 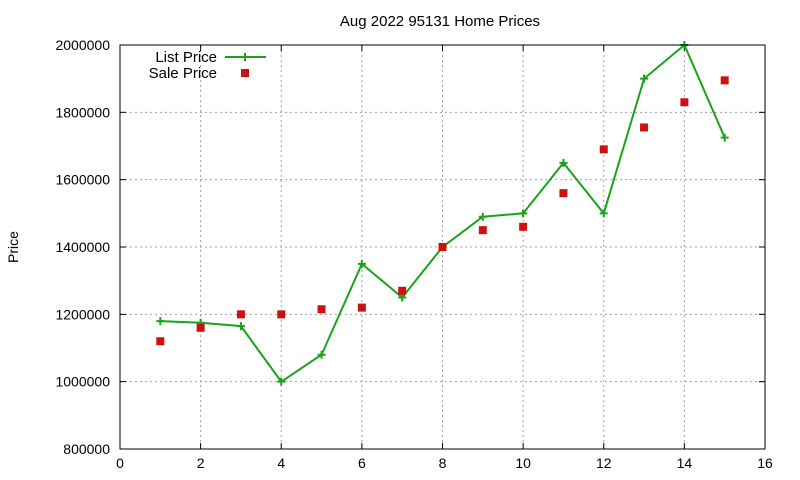 I want to click on chart-title: Aug 2022 95131 Home Prices, so click(x=440, y=21).